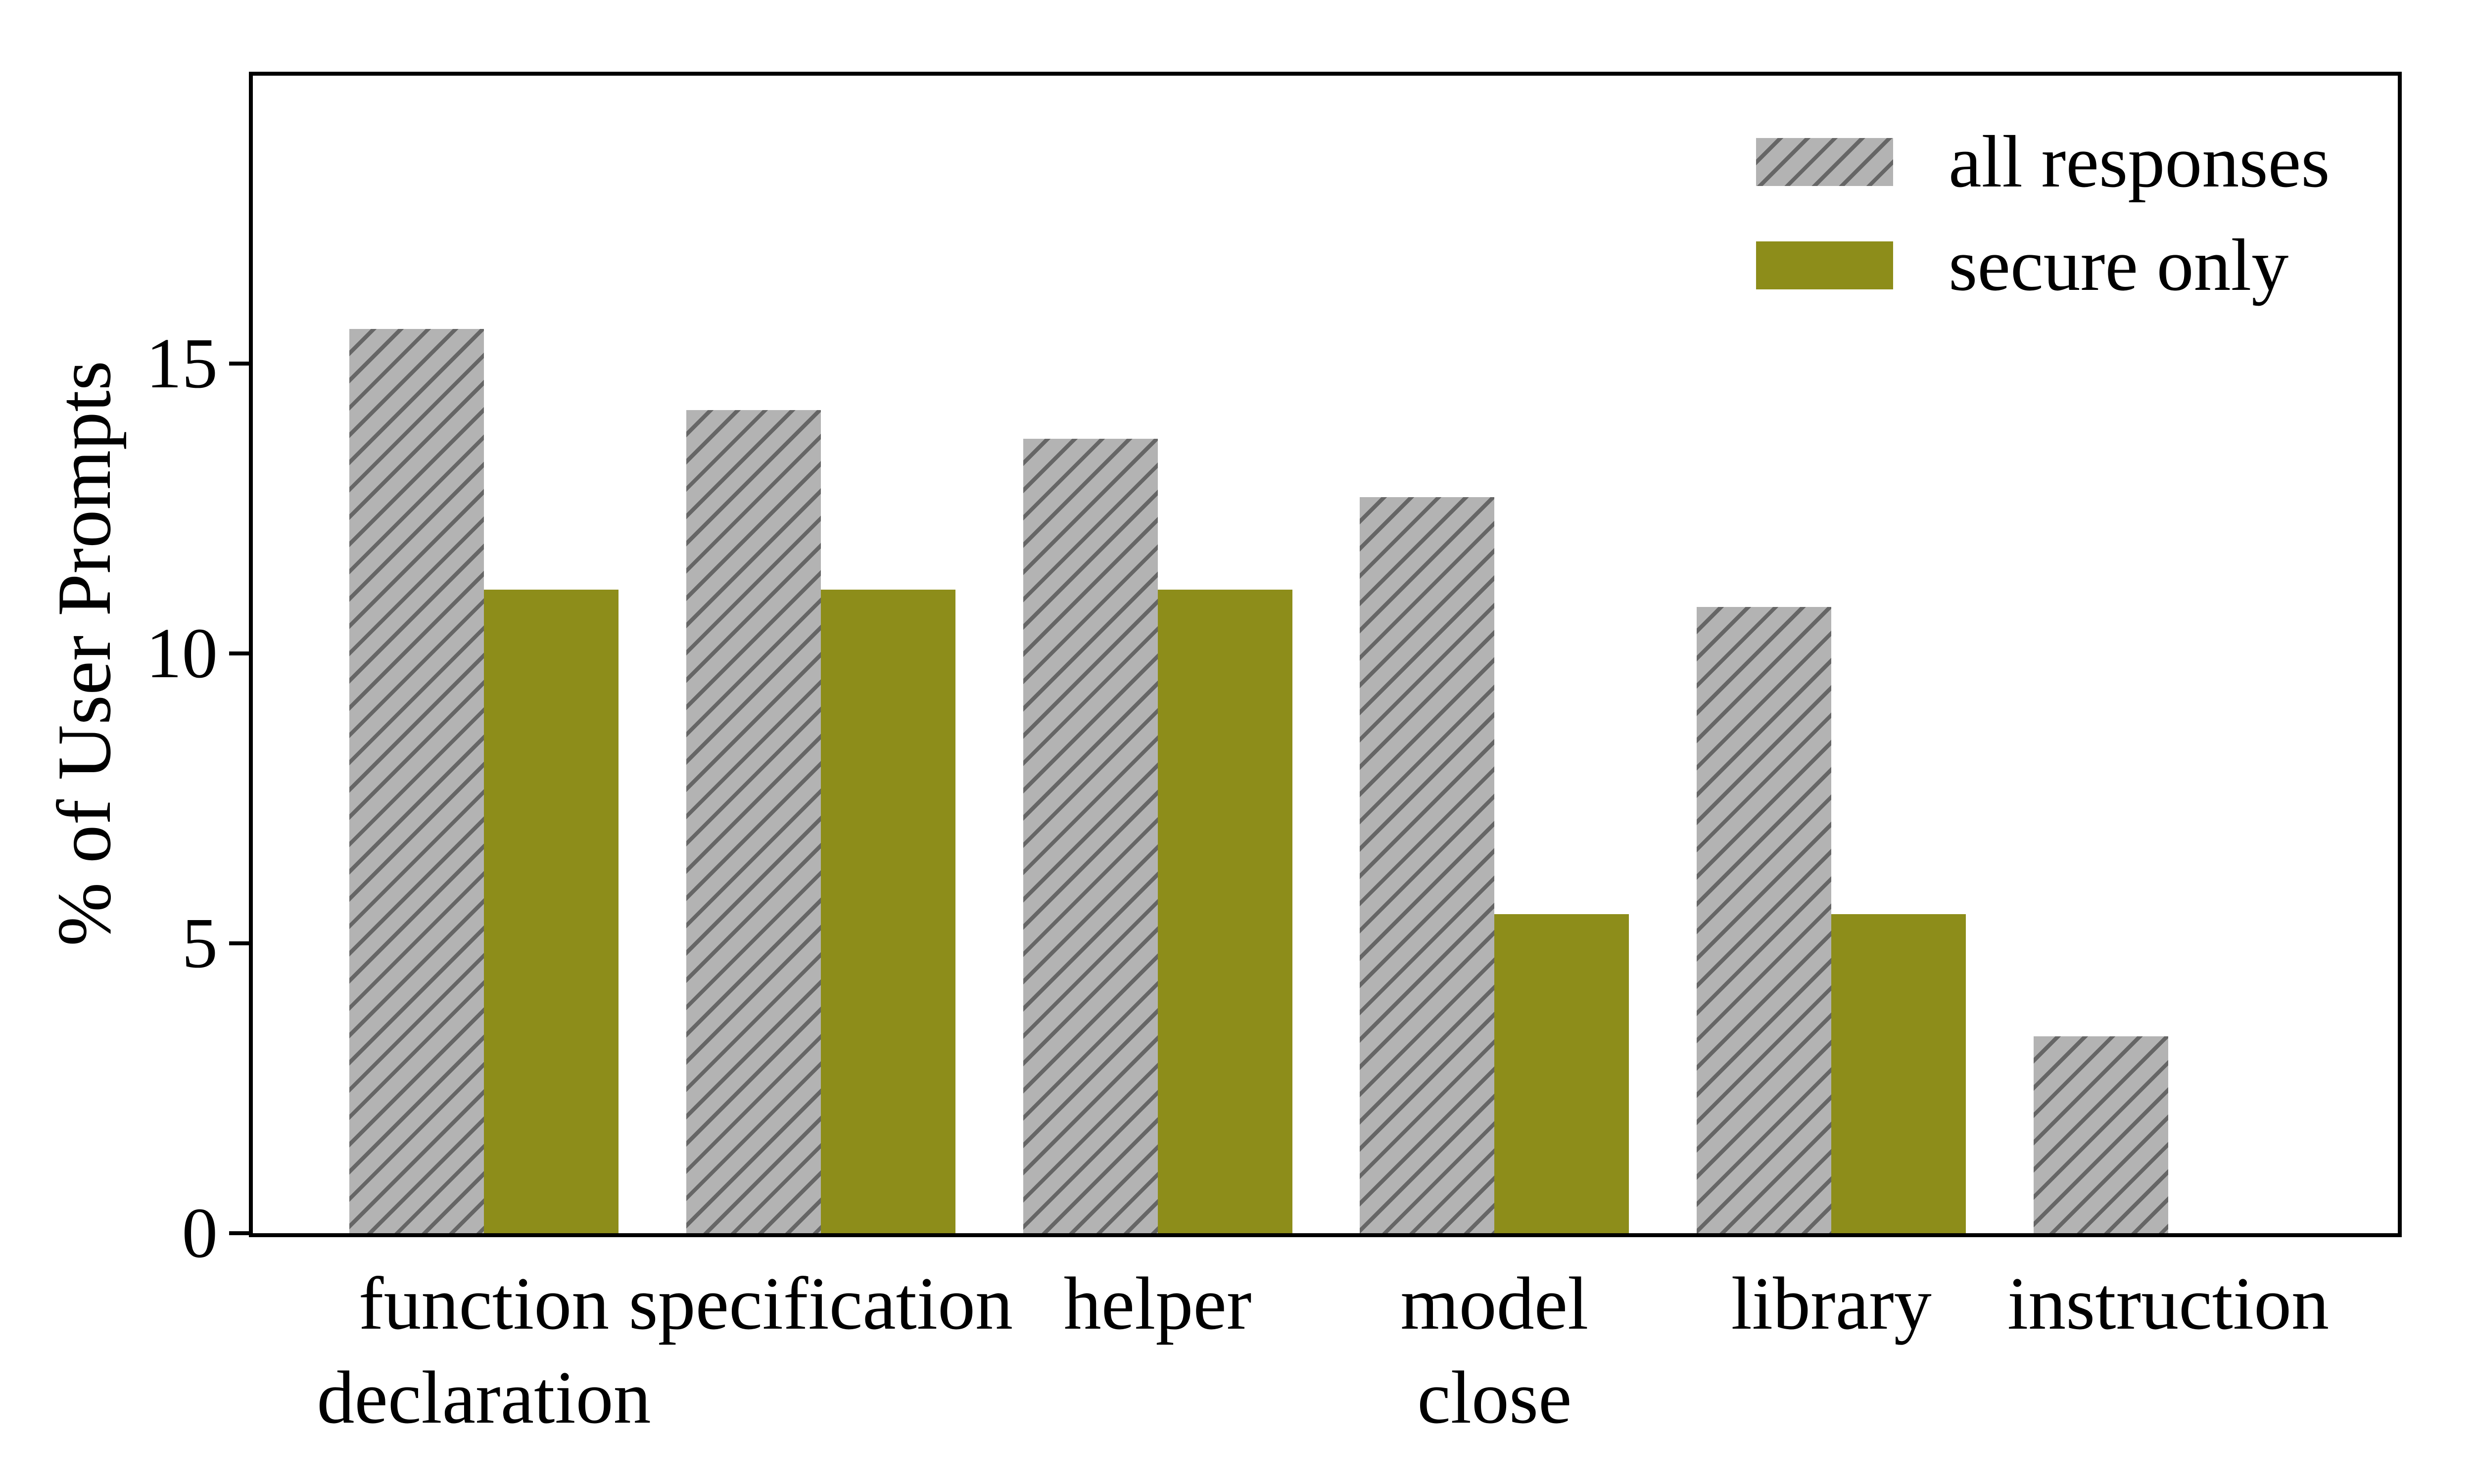  What do you see at coordinates (1832, 1303) in the screenshot?
I see `x-tick-label-4: library` at bounding box center [1832, 1303].